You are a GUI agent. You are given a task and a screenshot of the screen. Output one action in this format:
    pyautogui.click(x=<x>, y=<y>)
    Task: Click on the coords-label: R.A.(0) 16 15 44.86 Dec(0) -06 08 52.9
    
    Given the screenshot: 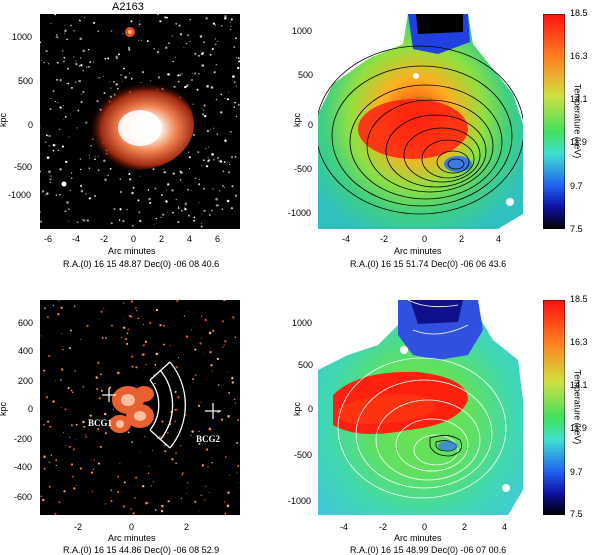 What is the action you would take?
    pyautogui.click(x=141, y=550)
    